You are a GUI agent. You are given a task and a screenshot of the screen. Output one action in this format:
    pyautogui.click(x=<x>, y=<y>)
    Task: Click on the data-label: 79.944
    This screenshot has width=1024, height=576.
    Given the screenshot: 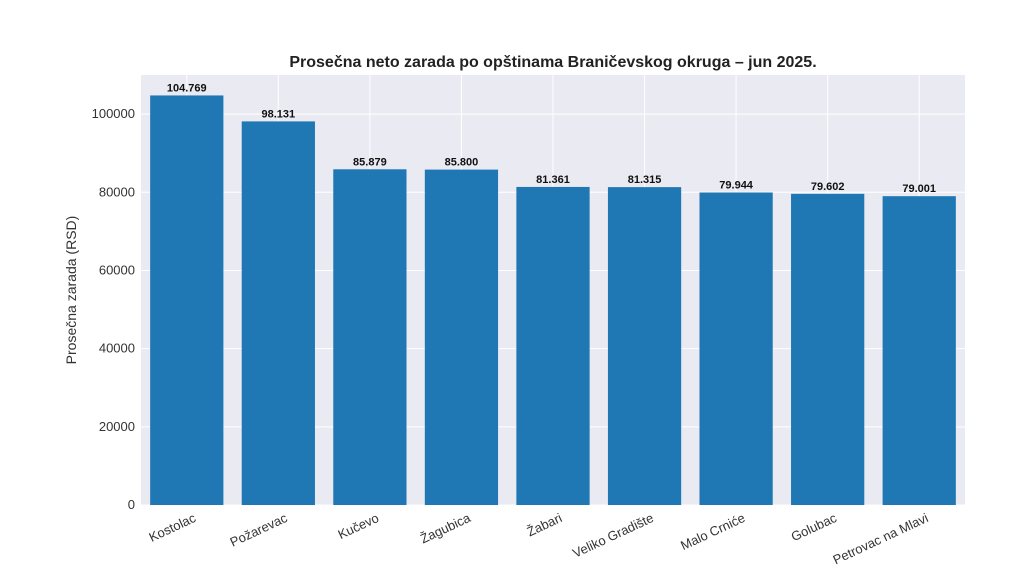 What is the action you would take?
    pyautogui.click(x=736, y=185)
    